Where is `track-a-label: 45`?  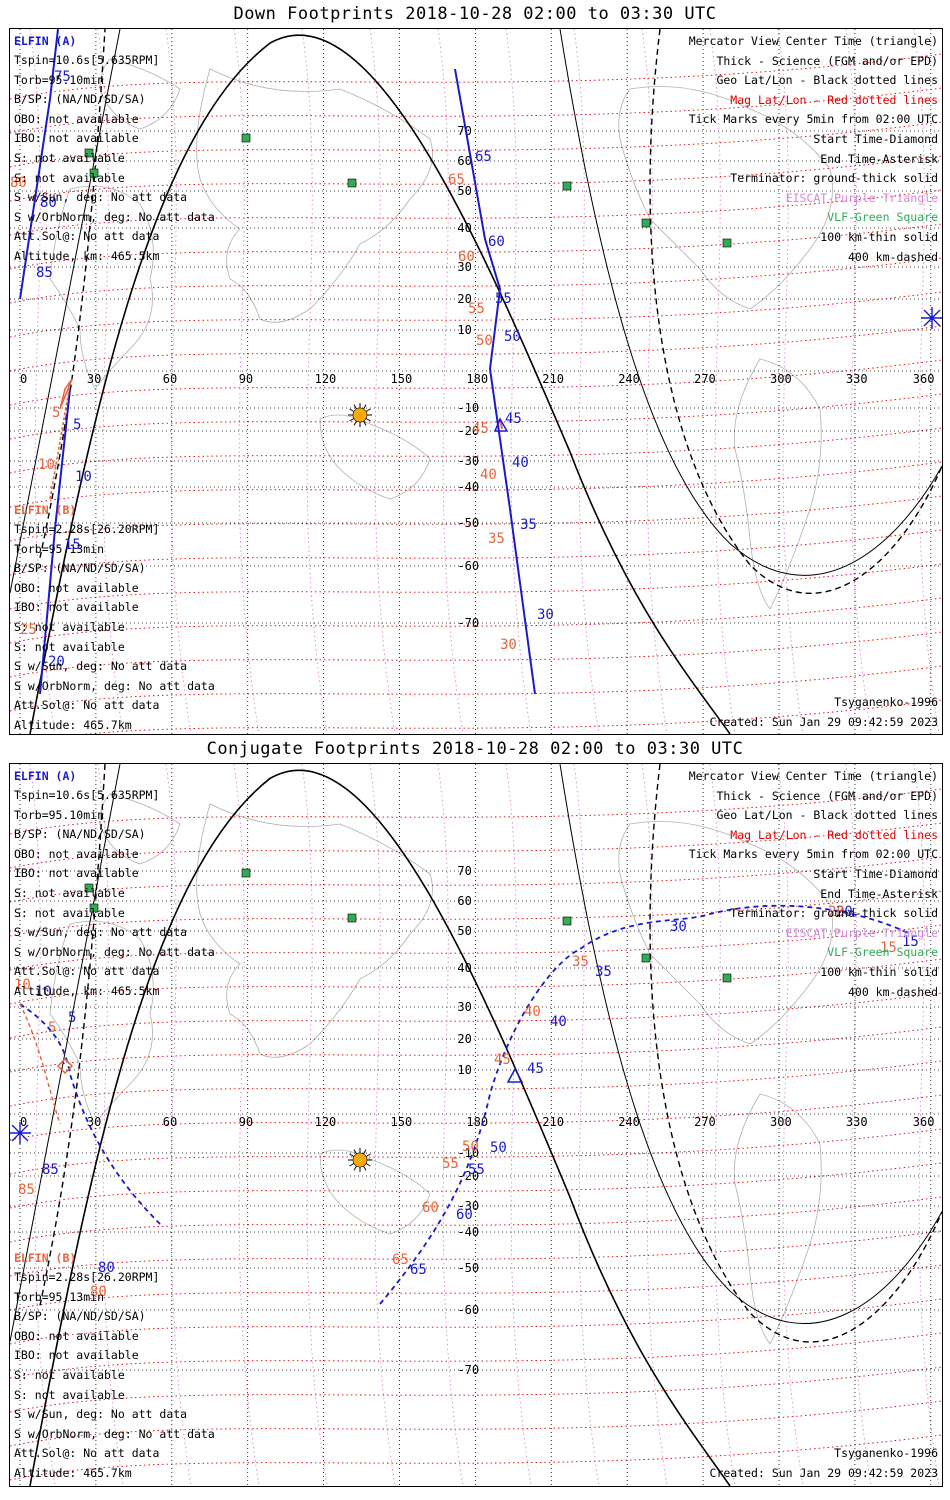
track-a-label: 45 is located at coordinates (535, 1069).